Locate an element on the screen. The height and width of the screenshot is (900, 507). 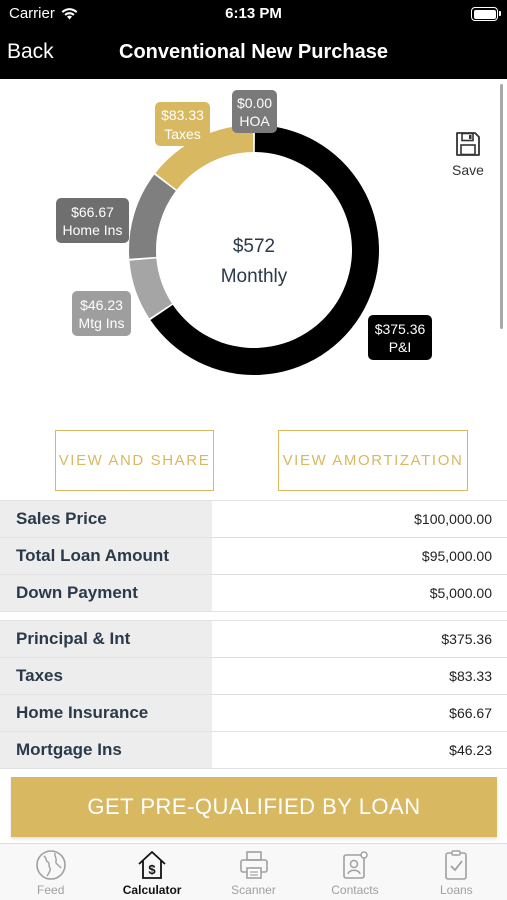
calculator-house-icon: $ is located at coordinates (152, 865).